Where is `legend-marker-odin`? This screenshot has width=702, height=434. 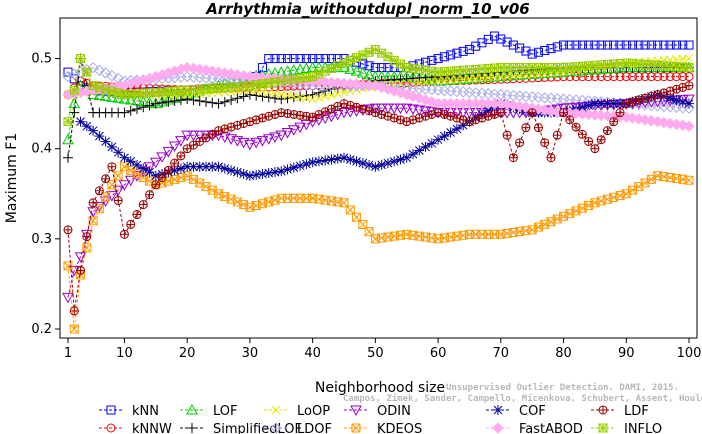 legend-marker-odin is located at coordinates (356, 411).